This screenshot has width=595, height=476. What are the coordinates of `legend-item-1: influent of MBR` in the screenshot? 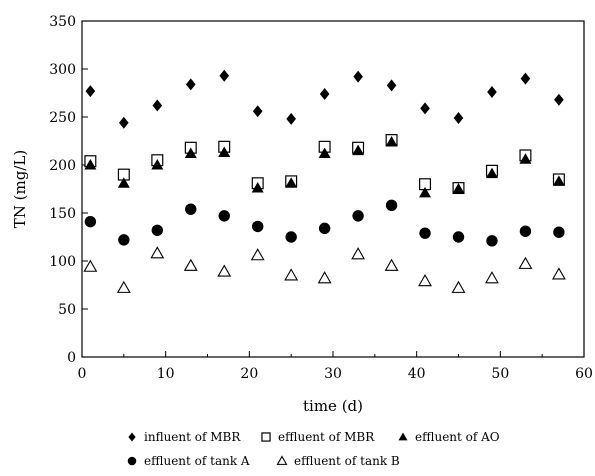 It's located at (184, 437).